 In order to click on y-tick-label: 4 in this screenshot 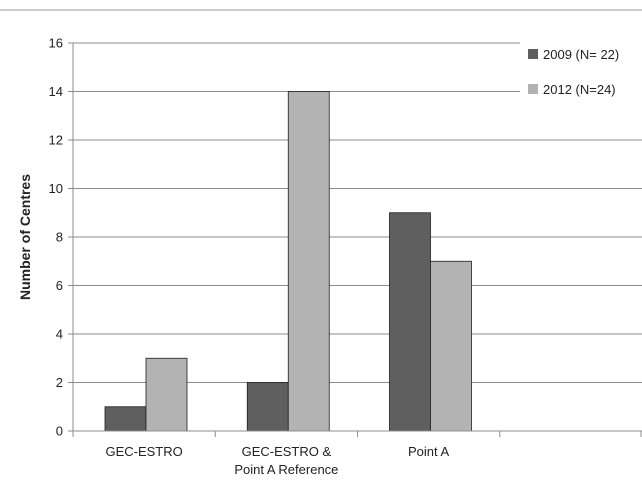, I will do `click(59, 334)`.